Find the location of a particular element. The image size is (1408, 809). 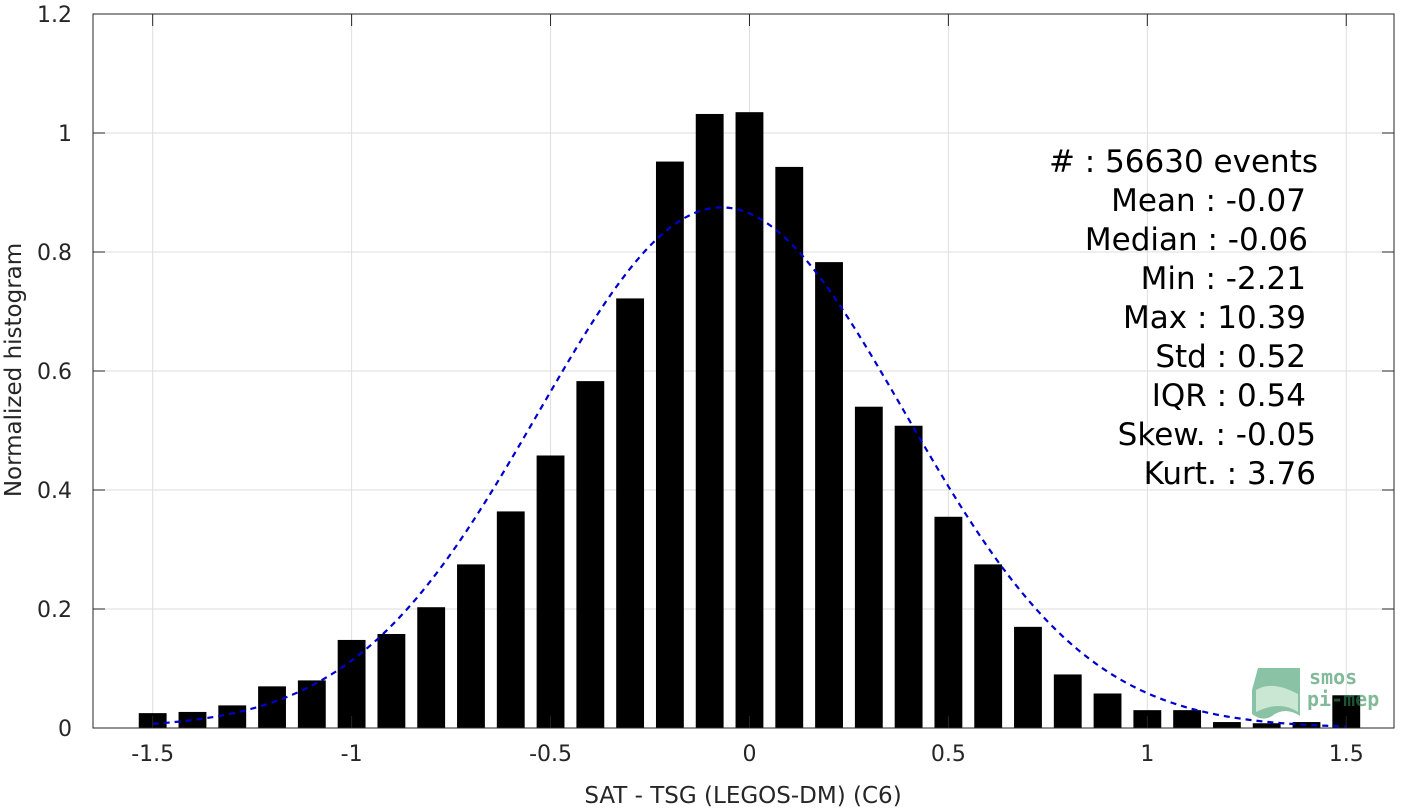

y-axis-label: Normalized histogram is located at coordinates (14, 370).